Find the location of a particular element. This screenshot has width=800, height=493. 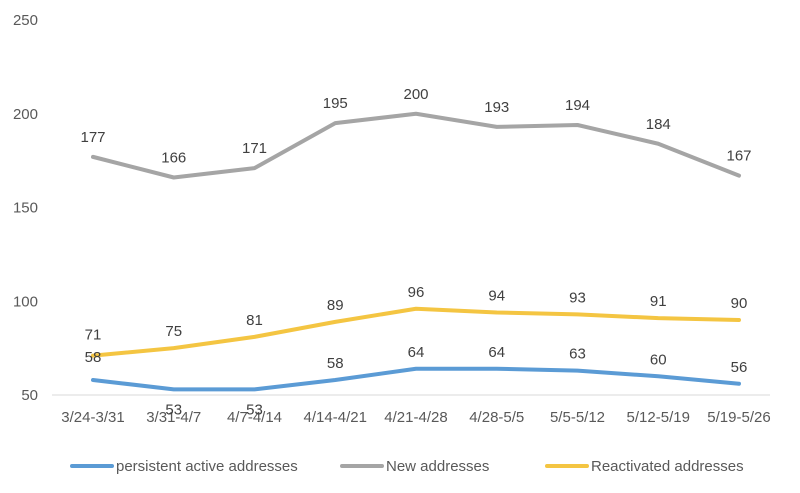

legend-label: New addresses is located at coordinates (437, 466).